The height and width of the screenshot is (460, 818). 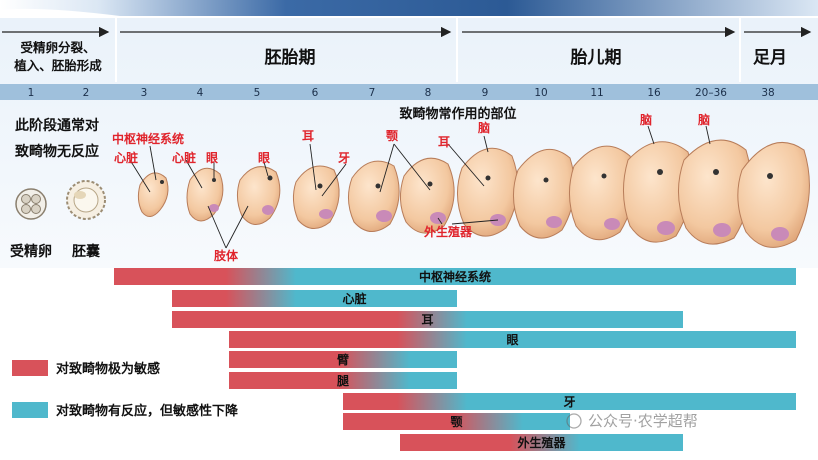 What do you see at coordinates (602, 193) in the screenshot?
I see `embryo-week11` at bounding box center [602, 193].